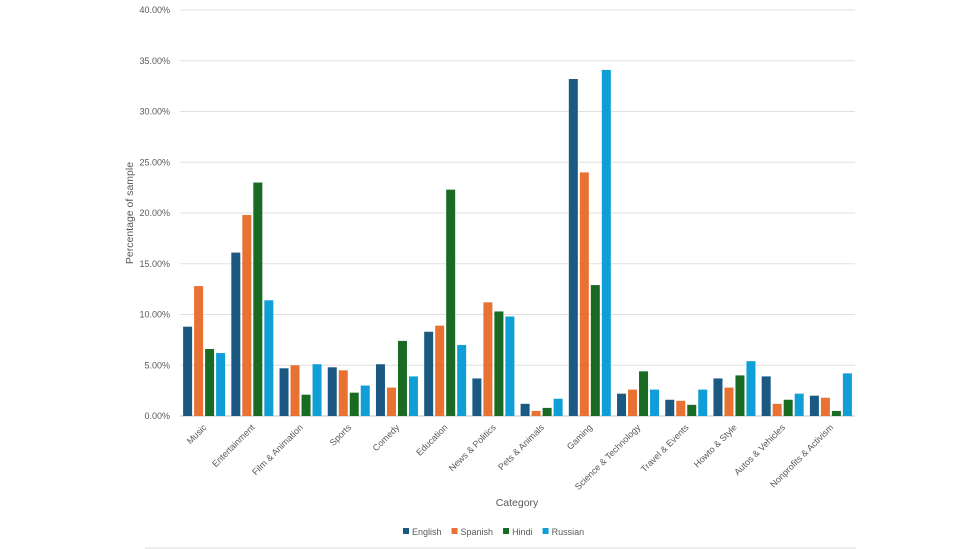 This screenshot has height=549, width=976. What do you see at coordinates (715, 445) in the screenshot?
I see `x-tick-label: Howto & Style` at bounding box center [715, 445].